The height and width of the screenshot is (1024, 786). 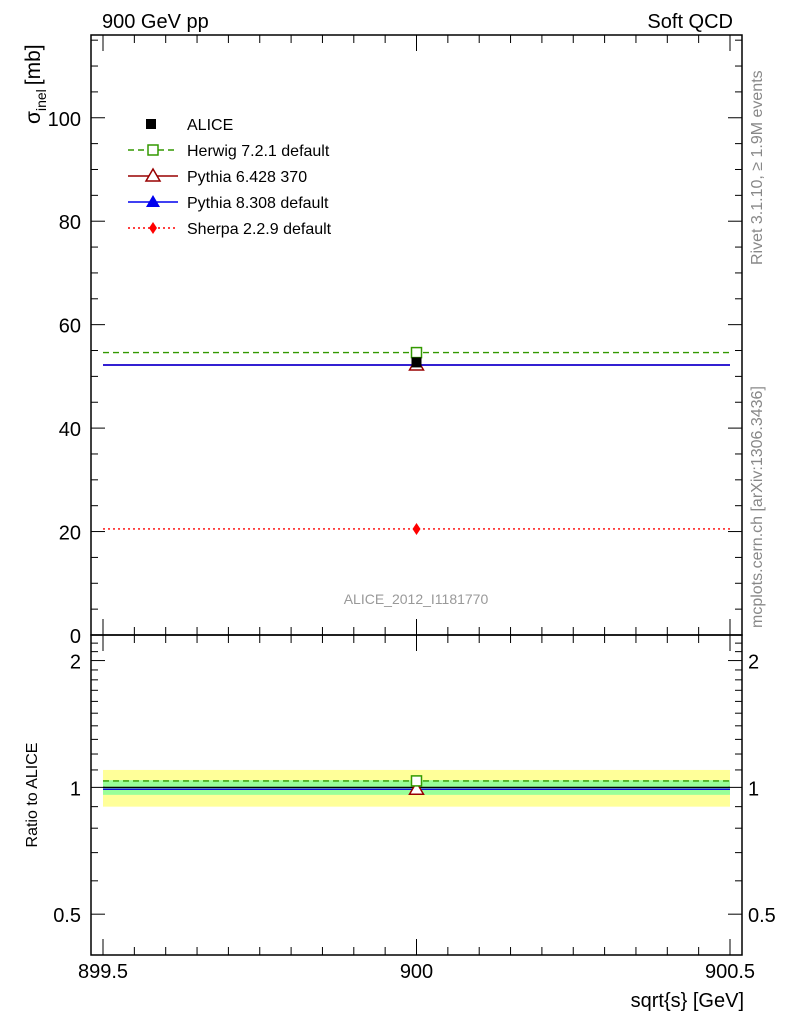 What do you see at coordinates (730, 972) in the screenshot?
I see `x-tick-label: 900.5` at bounding box center [730, 972].